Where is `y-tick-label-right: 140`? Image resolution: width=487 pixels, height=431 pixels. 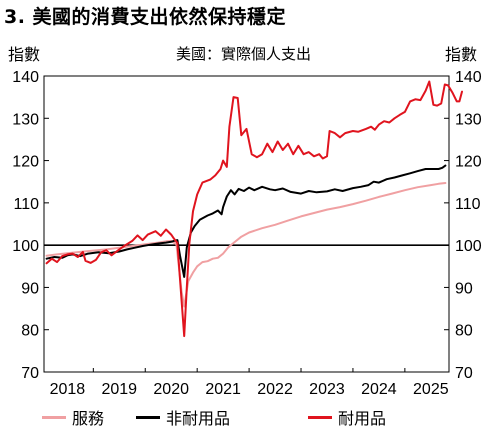 y-tick-label-right: 140 is located at coordinates (468, 77).